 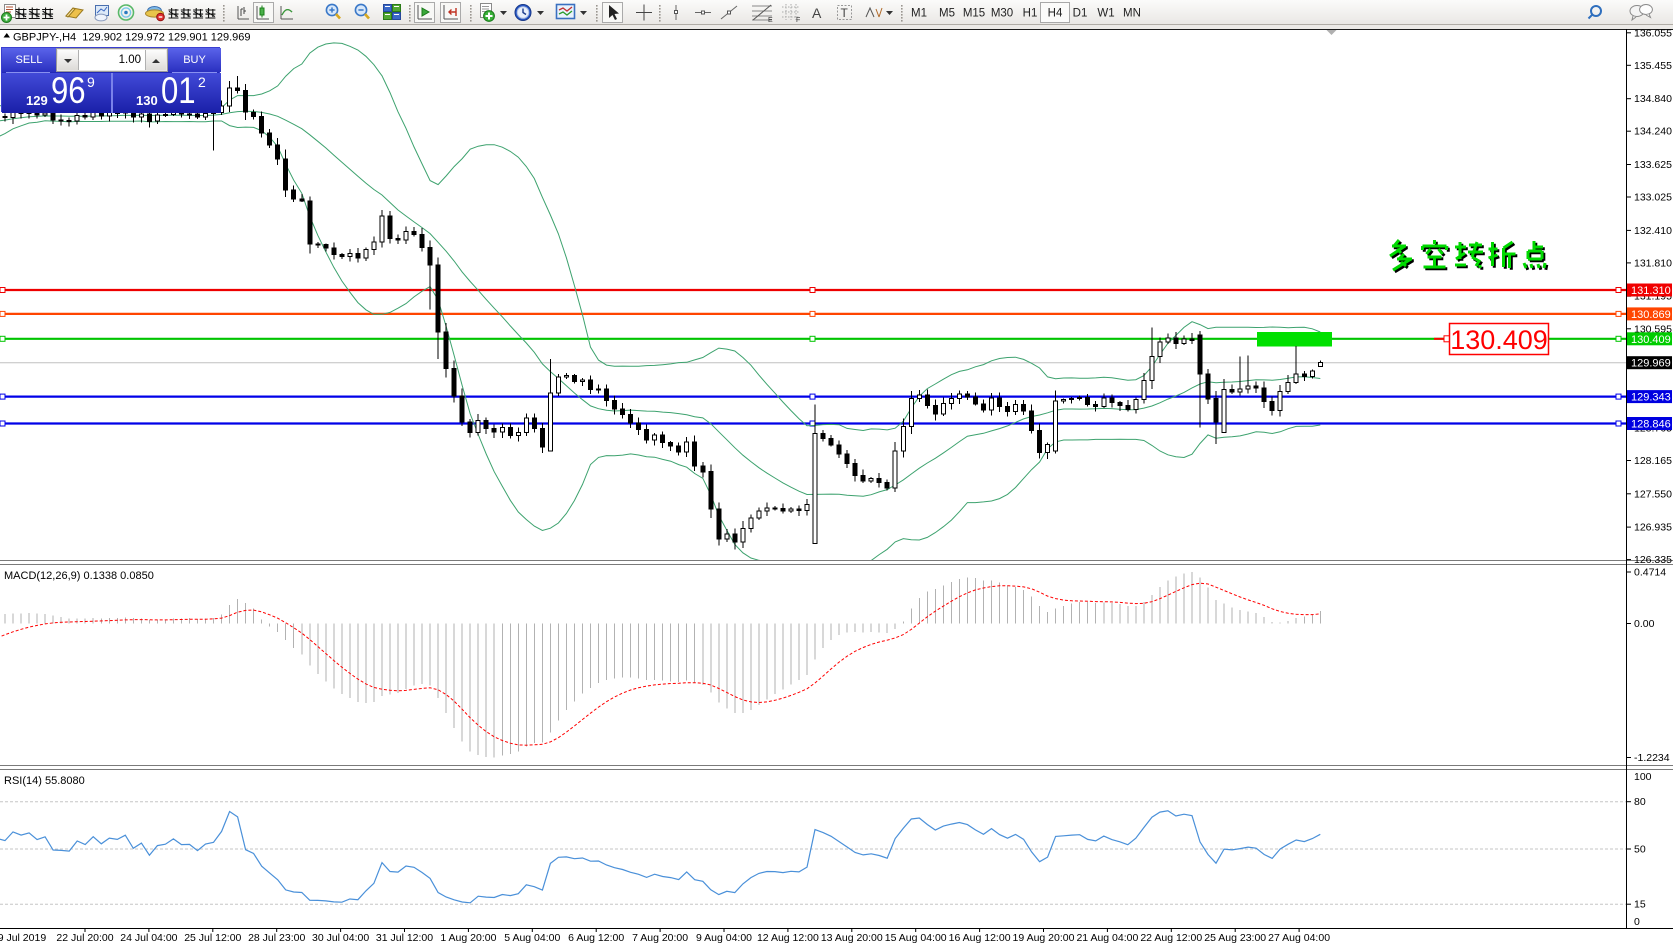 What do you see at coordinates (1080, 14) in the screenshot?
I see `svg-text: D1` at bounding box center [1080, 14].